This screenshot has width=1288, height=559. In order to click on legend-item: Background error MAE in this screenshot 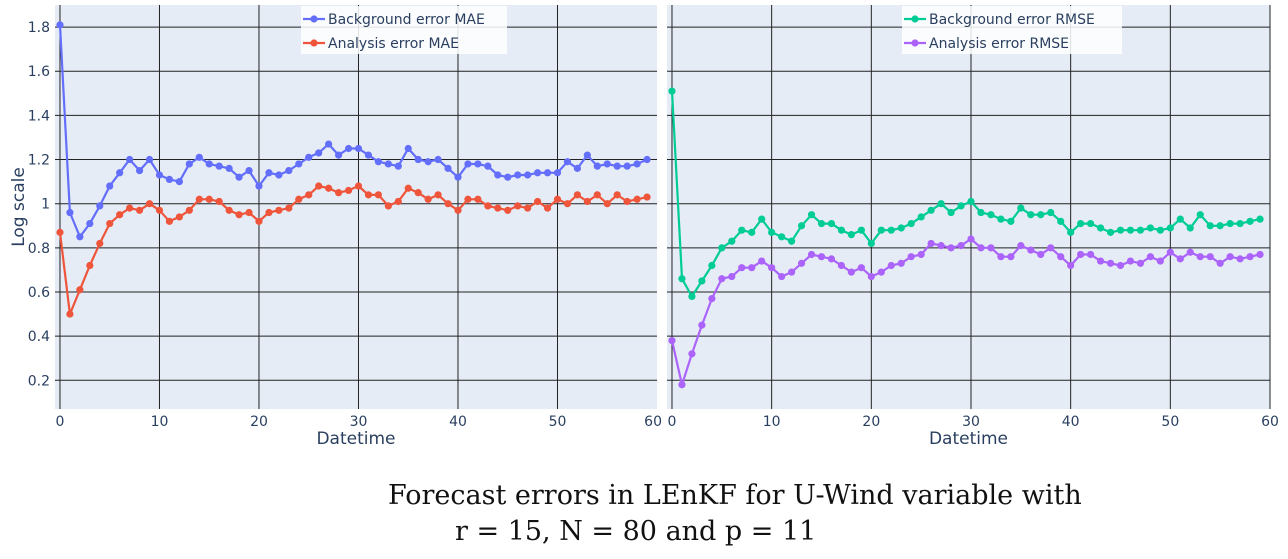, I will do `click(394, 20)`.